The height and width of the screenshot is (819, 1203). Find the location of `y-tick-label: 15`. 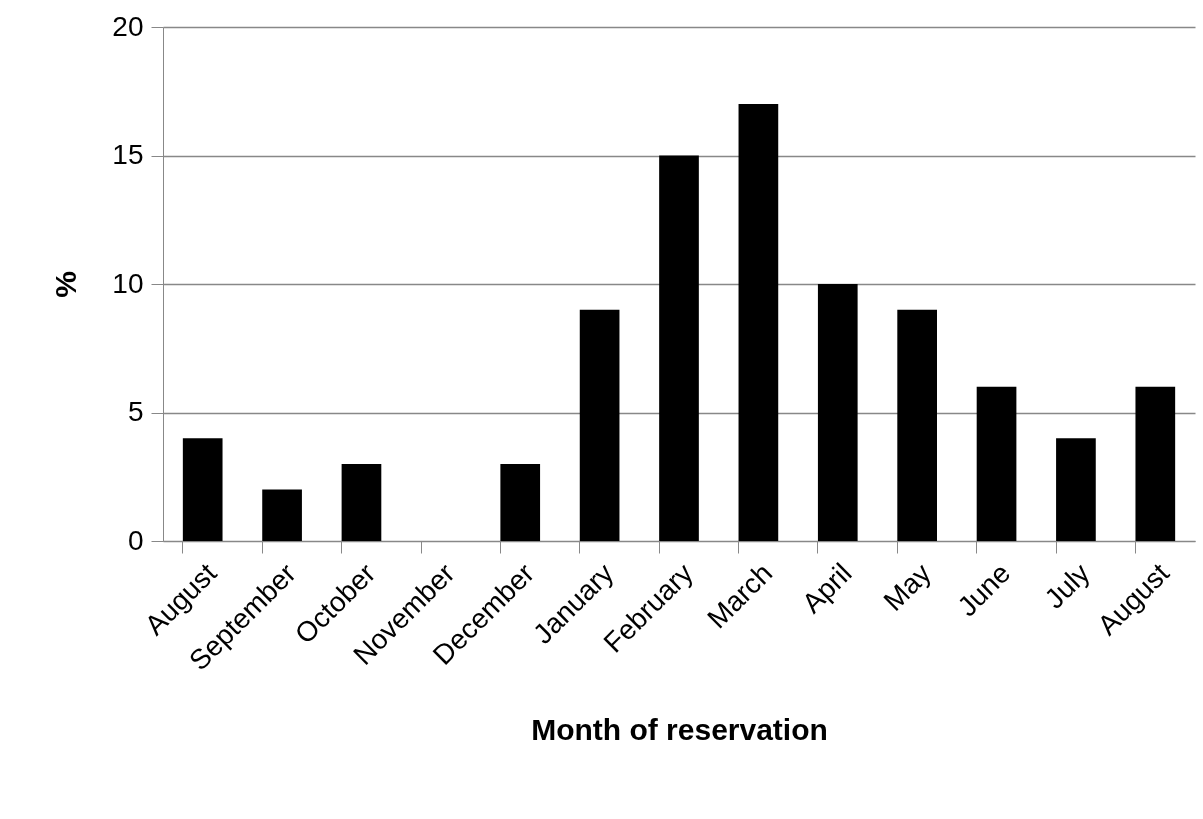

y-tick-label: 15 is located at coordinates (128, 154).